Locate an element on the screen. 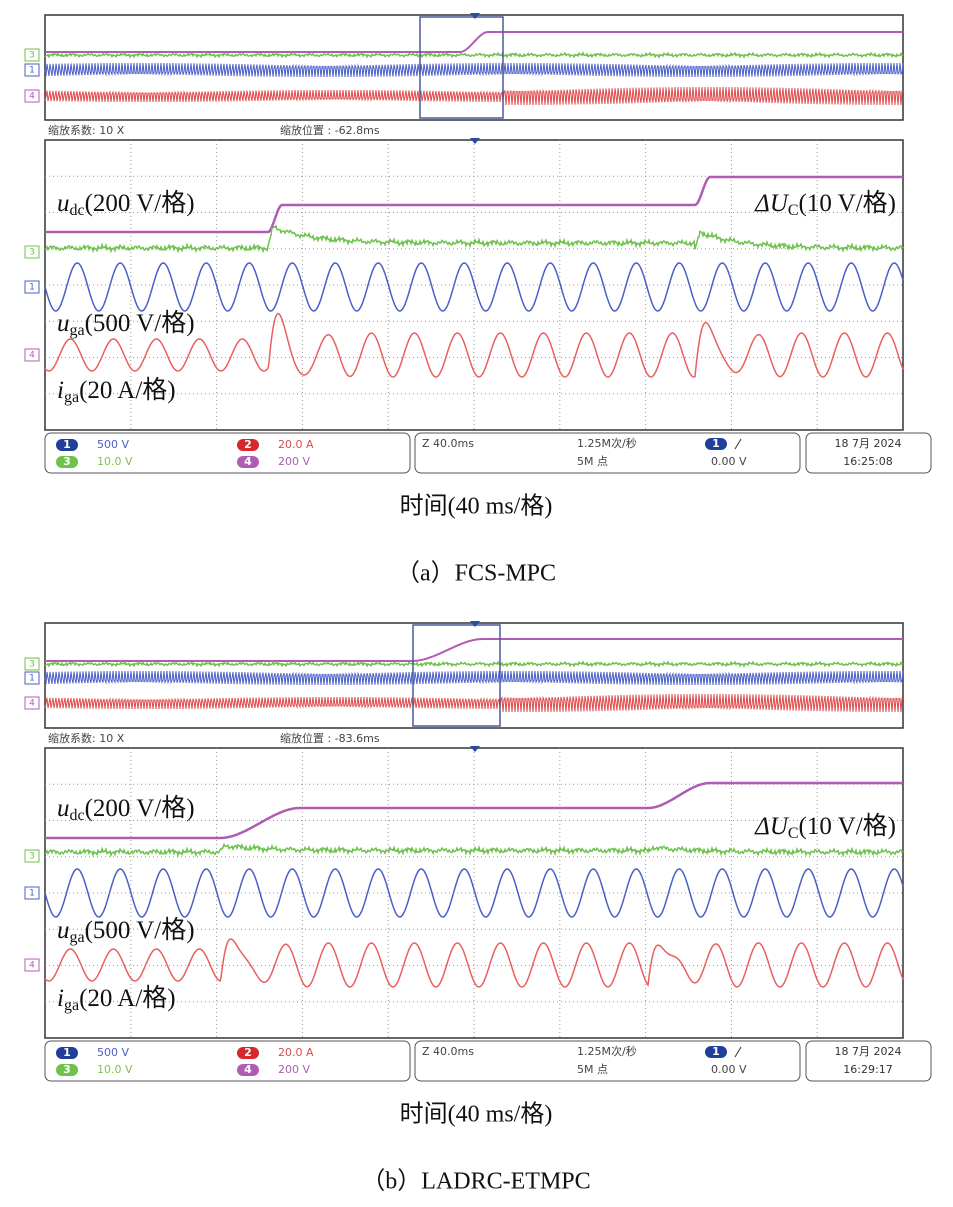 The height and width of the screenshot is (1207, 953). trigger-level: 0.00 V is located at coordinates (729, 1069).